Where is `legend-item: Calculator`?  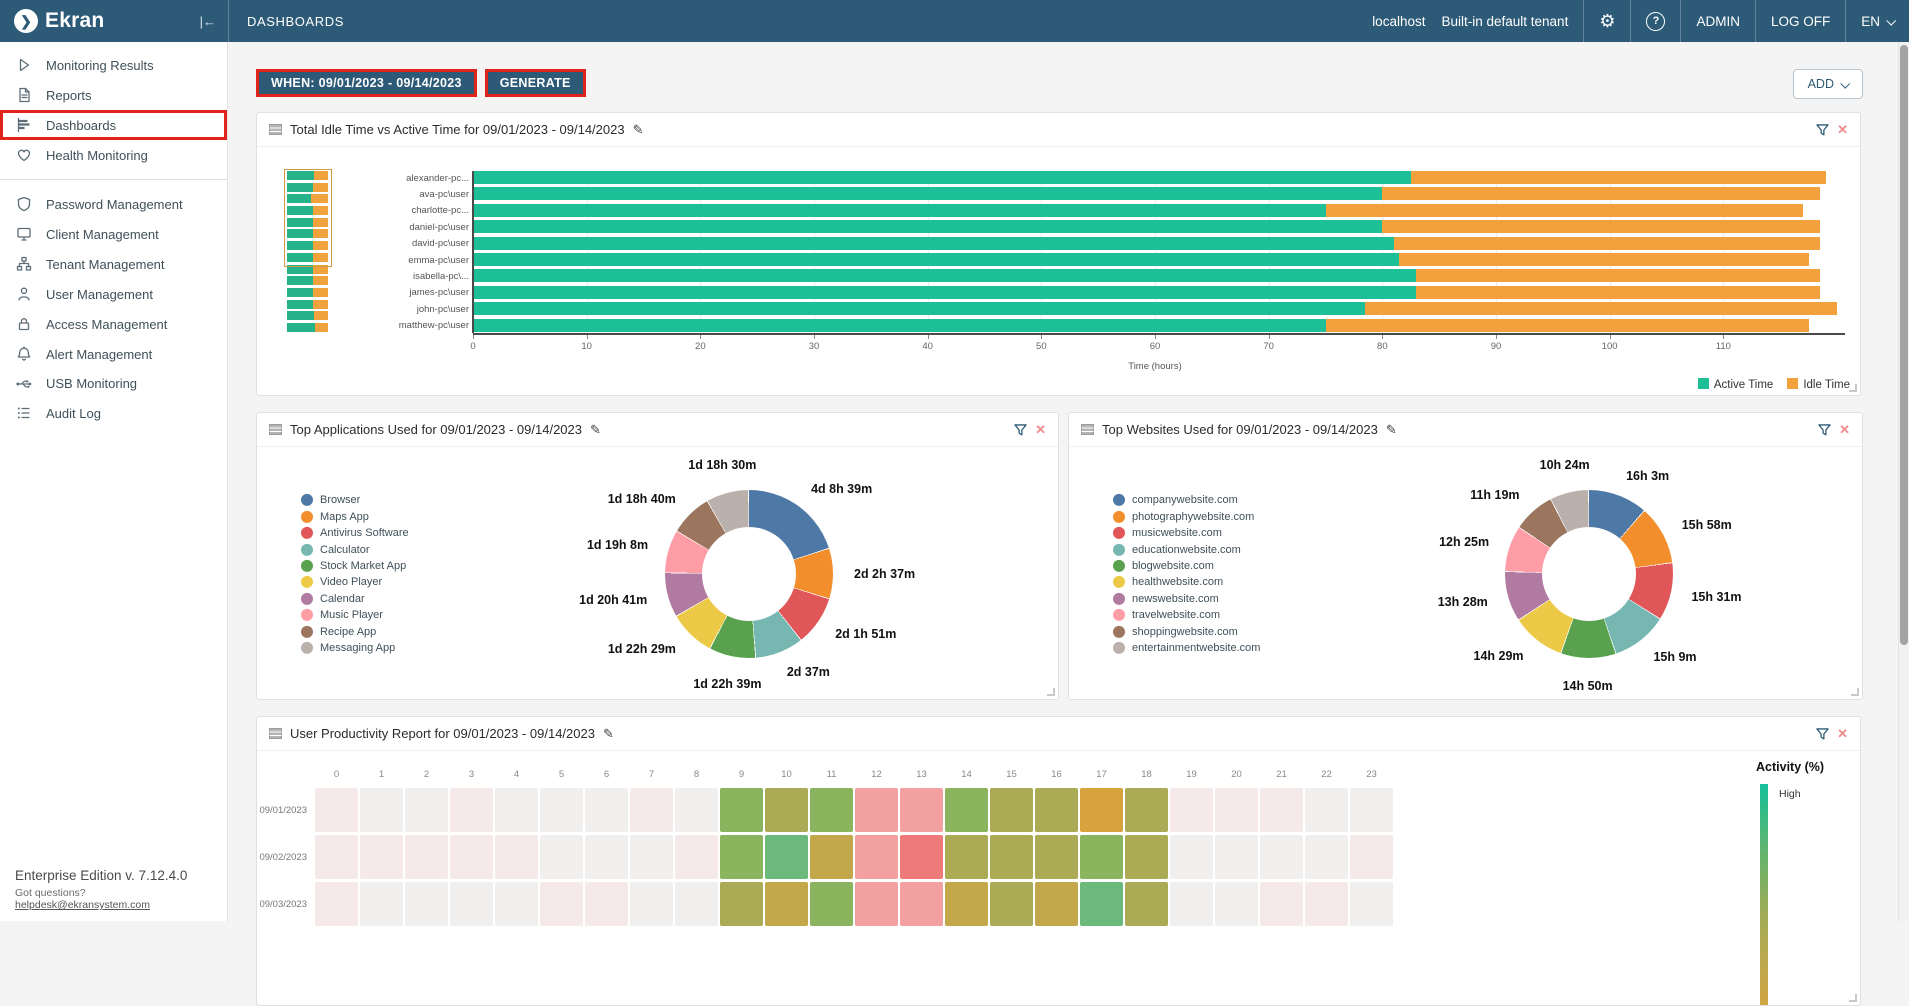 legend-item: Calculator is located at coordinates (355, 549).